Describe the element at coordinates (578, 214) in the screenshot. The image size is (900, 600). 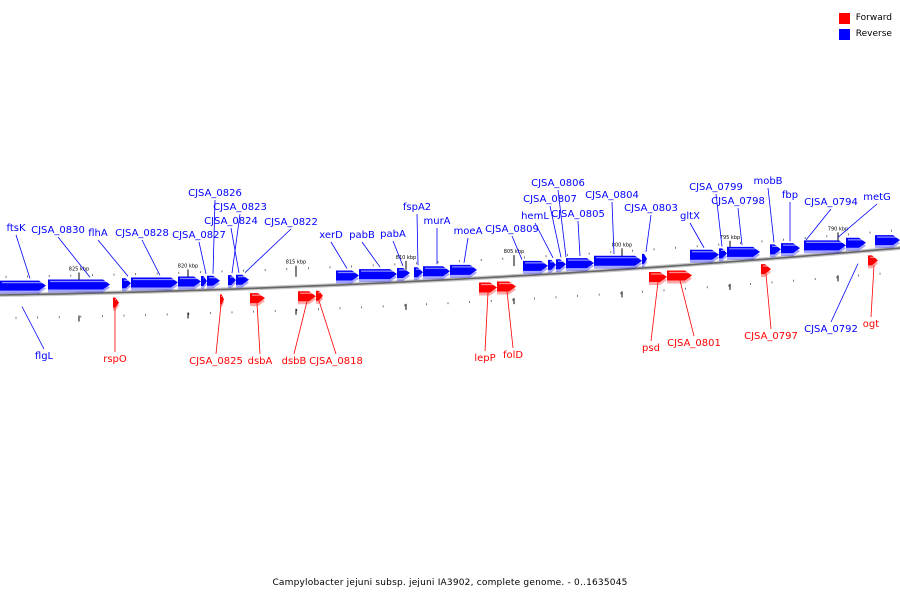
I see `gene-label-cjsa-0805: CJSA_0805` at that location.